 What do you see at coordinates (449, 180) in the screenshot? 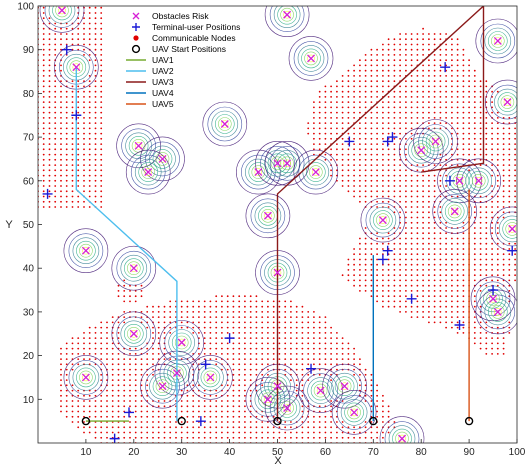
I see `terminal-user-marker` at bounding box center [449, 180].